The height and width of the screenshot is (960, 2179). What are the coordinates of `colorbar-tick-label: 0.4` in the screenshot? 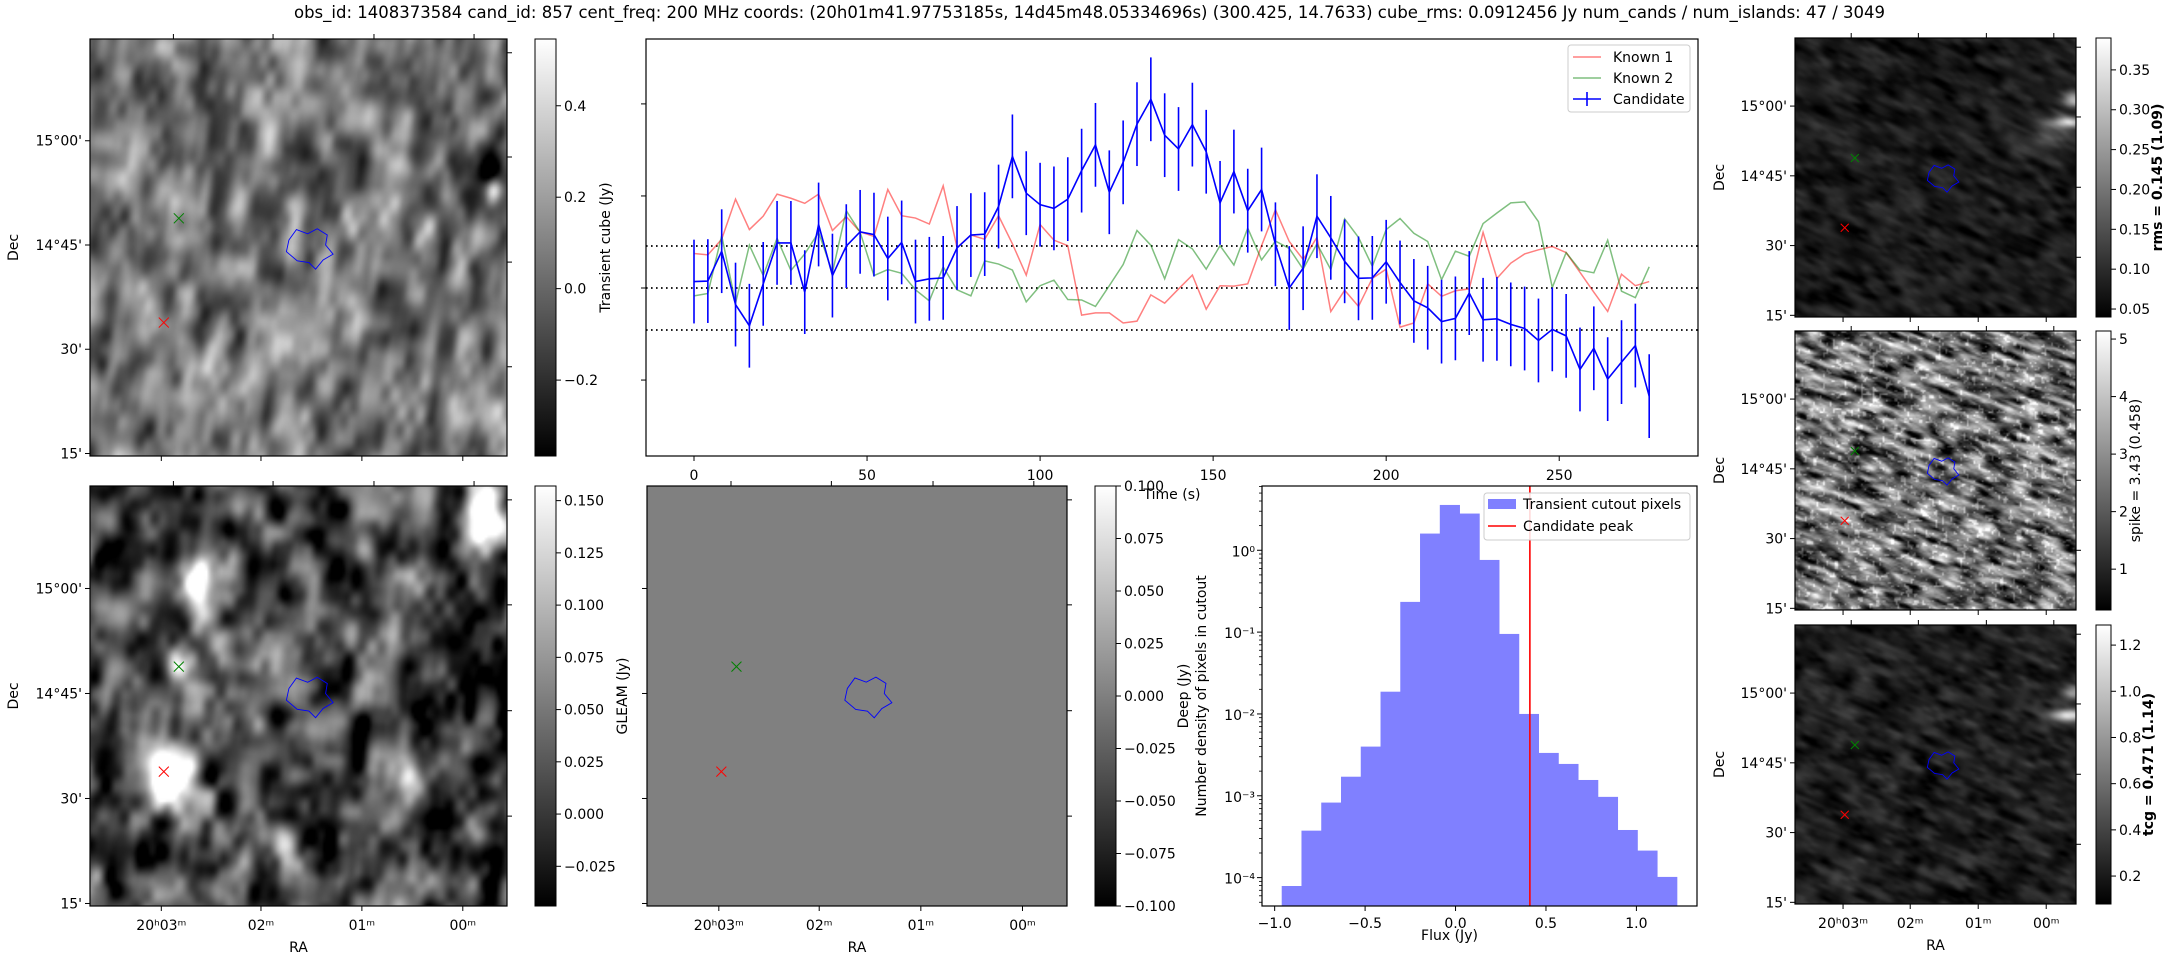 It's located at (575, 107).